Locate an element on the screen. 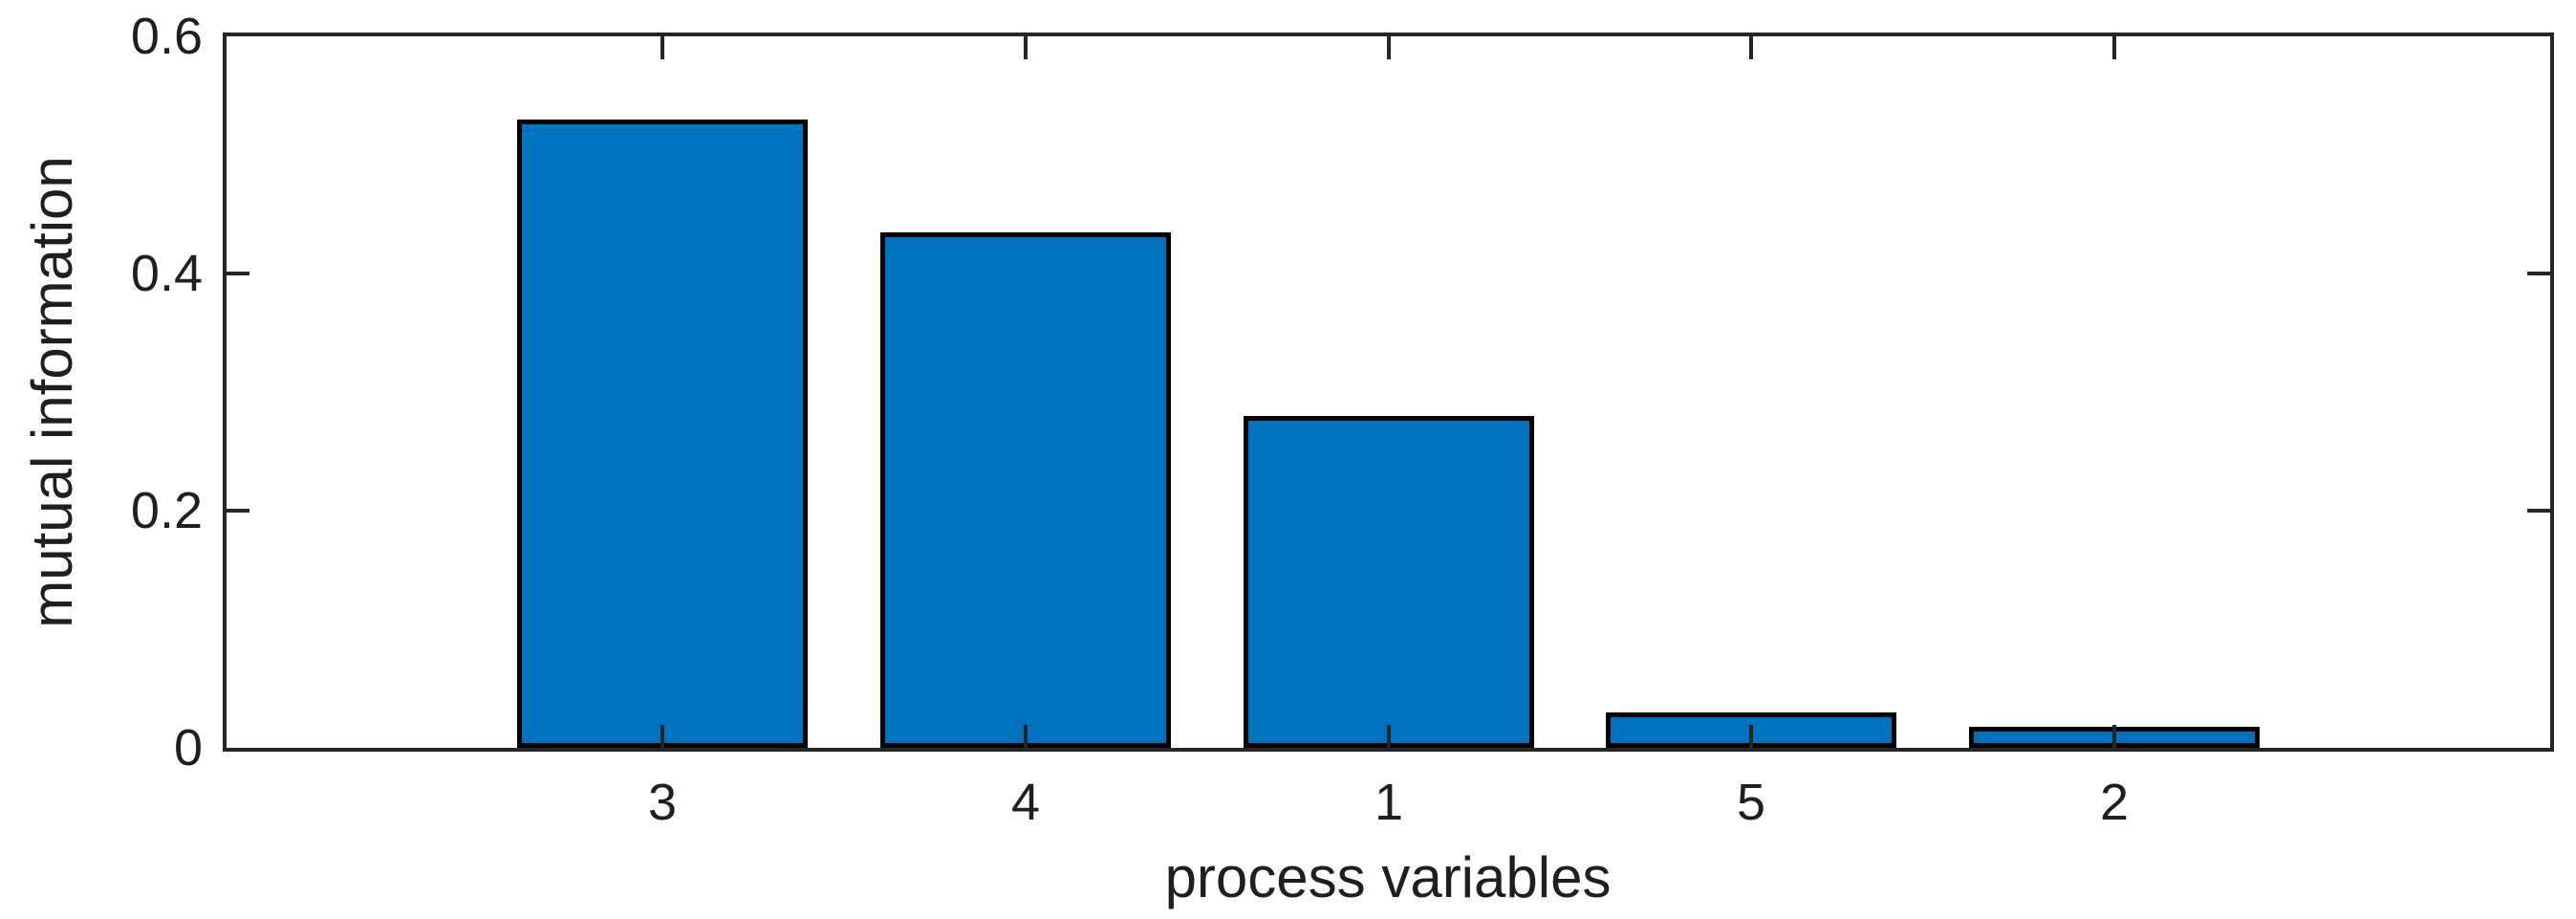  x-tick-label-5: 5 is located at coordinates (1751, 802).